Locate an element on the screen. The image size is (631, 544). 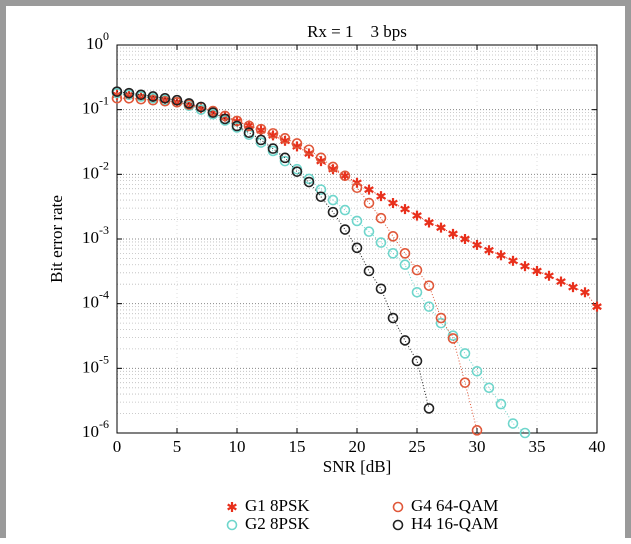
x-tick-label: 0 is located at coordinates (117, 446).